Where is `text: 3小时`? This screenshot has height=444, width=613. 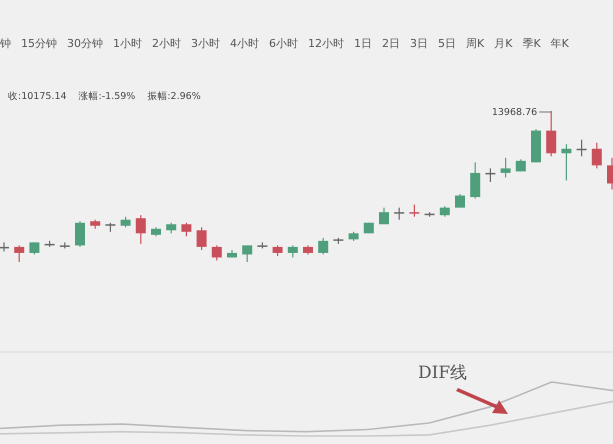
text: 3小时 is located at coordinates (205, 43).